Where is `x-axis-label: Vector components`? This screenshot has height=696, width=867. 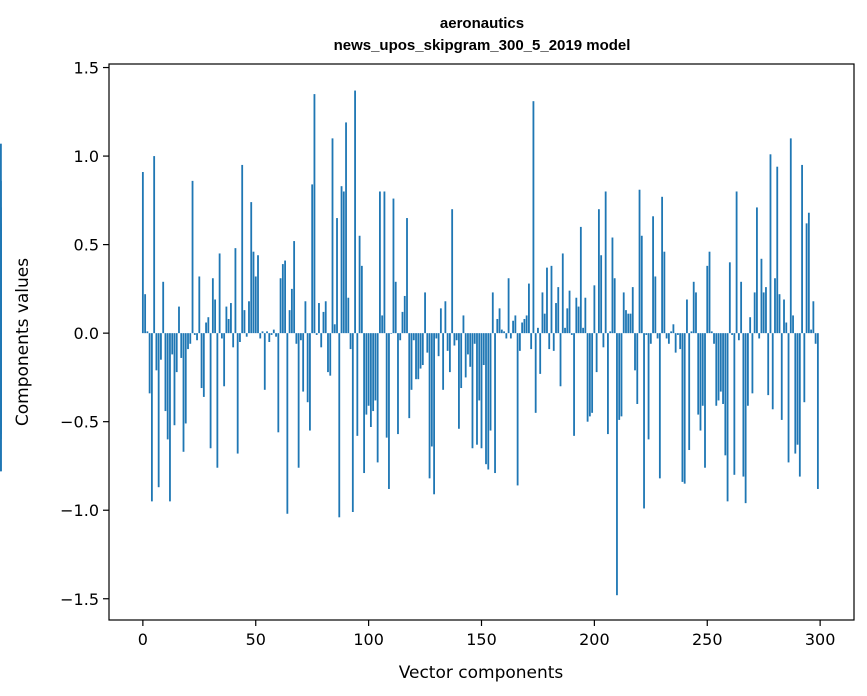
x-axis-label: Vector components is located at coordinates (481, 673).